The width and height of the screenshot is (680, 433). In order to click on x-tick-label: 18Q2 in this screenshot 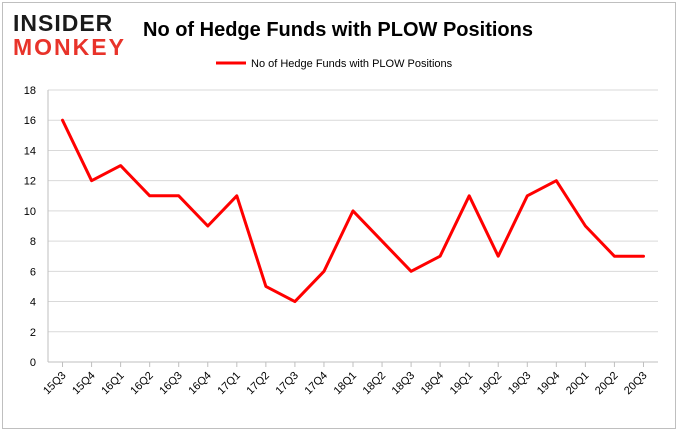, I will do `click(375, 384)`.